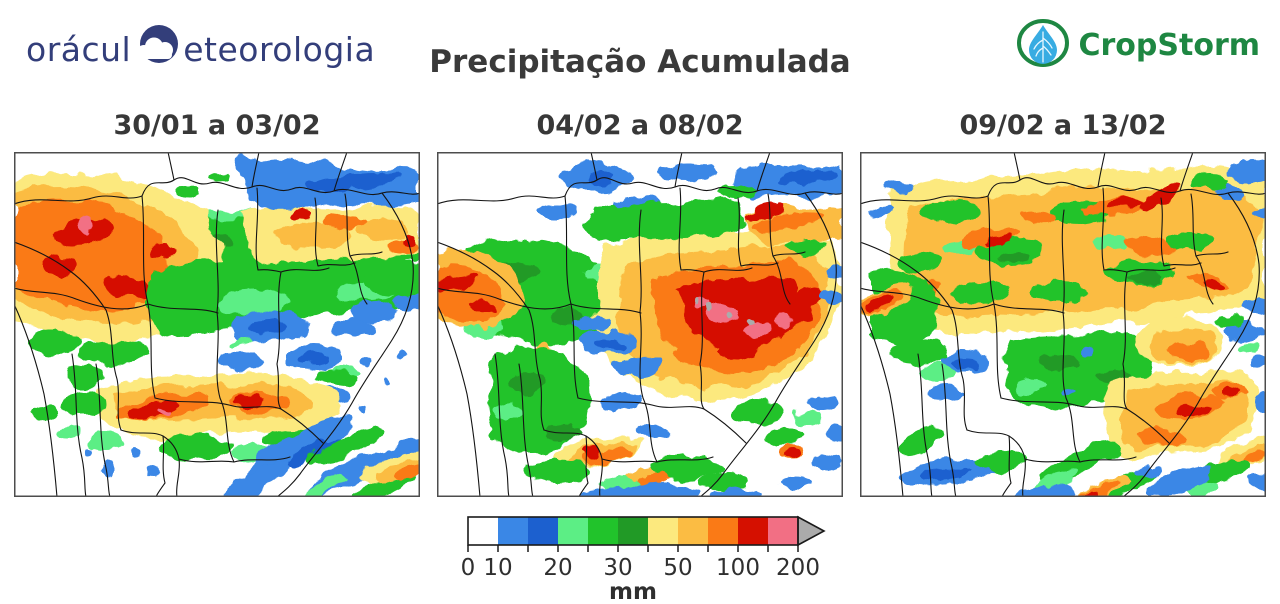  What do you see at coordinates (633, 548) in the screenshot?
I see `colorbar-ticks` at bounding box center [633, 548].